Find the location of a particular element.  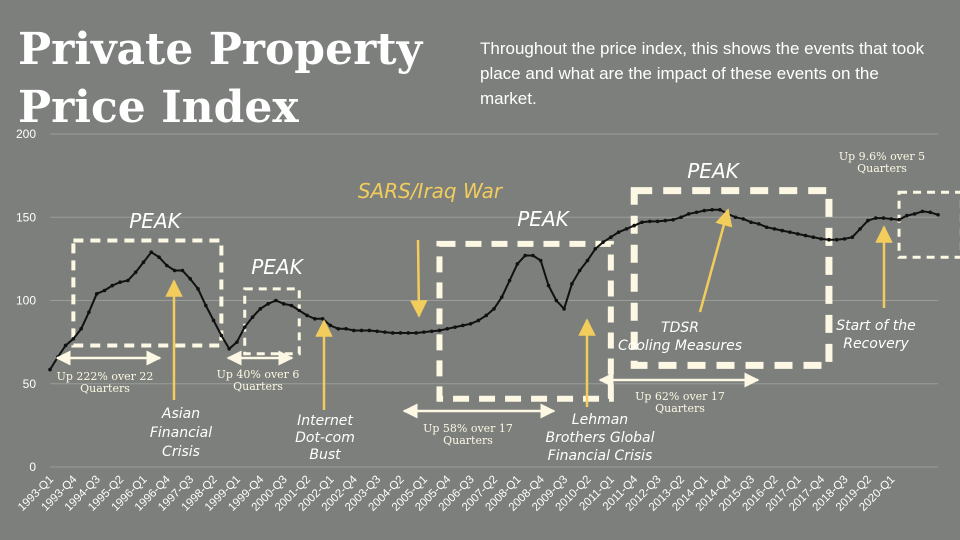

event-label: Asian Financial Crisis is located at coordinates (181, 433).